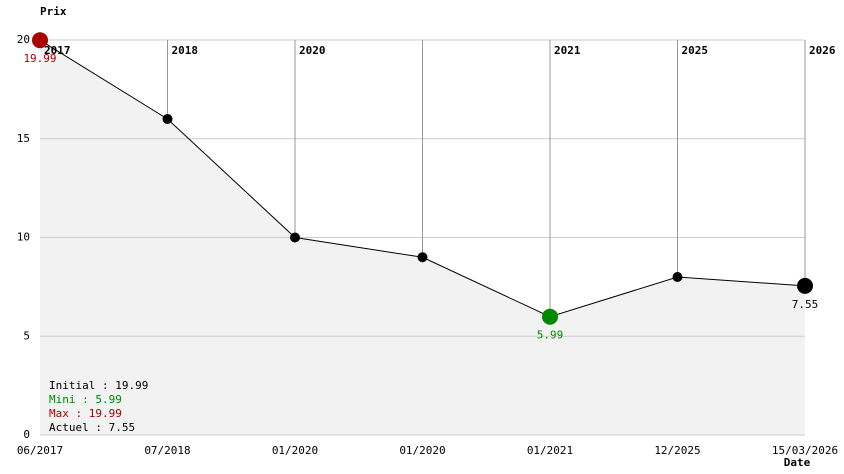 This screenshot has width=844, height=474. What do you see at coordinates (797, 462) in the screenshot?
I see `x-axis-title: Date` at bounding box center [797, 462].